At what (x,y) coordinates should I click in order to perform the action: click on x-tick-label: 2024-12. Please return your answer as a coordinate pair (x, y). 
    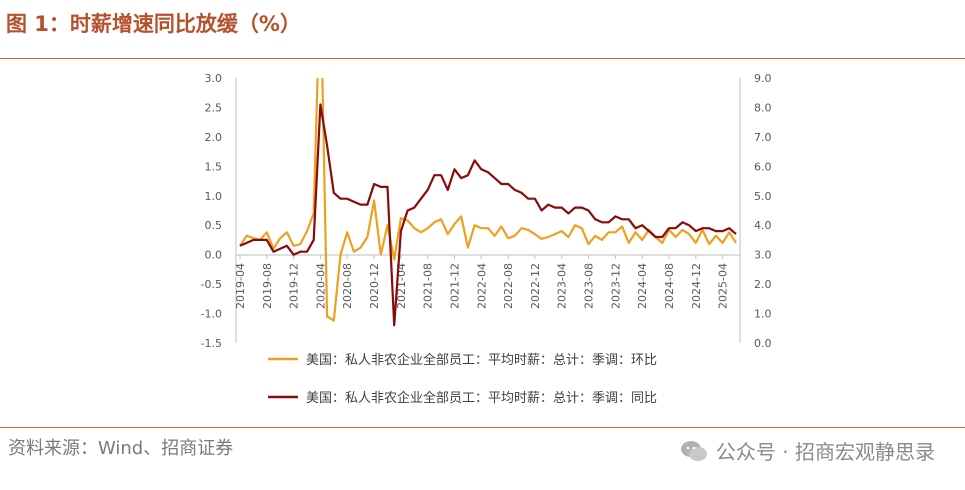
    Looking at the image, I should click on (696, 286).